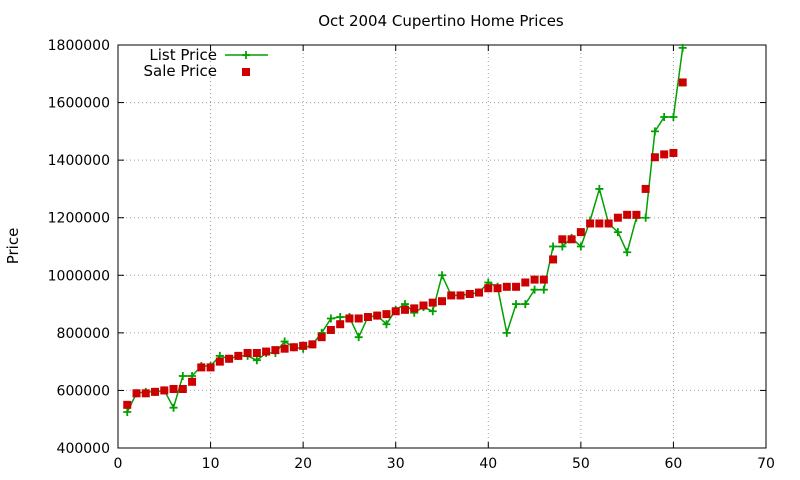 This screenshot has height=480, width=800. Describe the element at coordinates (396, 464) in the screenshot. I see `x-tick-label: 30` at that location.